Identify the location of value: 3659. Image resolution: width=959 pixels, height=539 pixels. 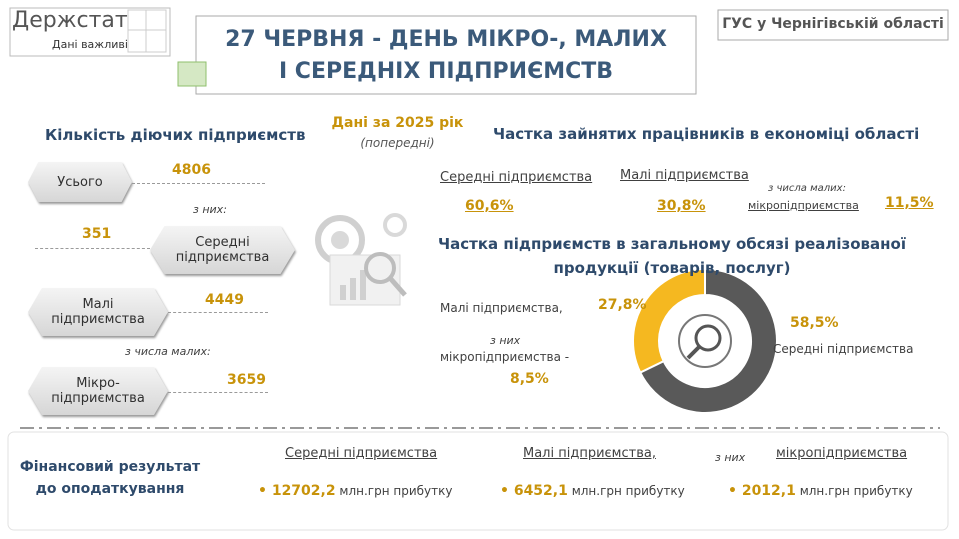
(246, 380).